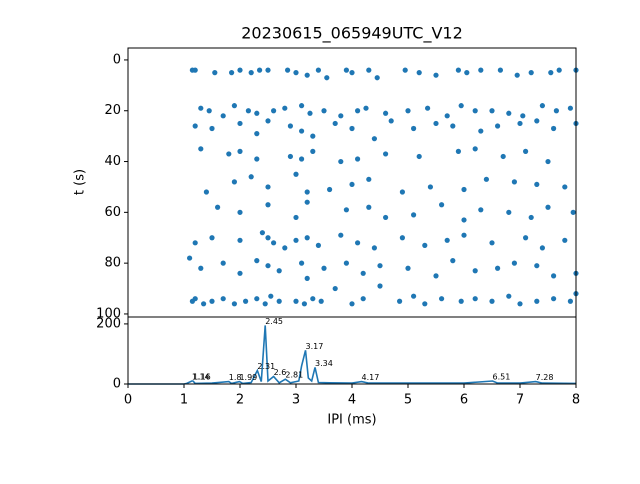 Image resolution: width=640 pixels, height=484 pixels. What do you see at coordinates (351, 420) in the screenshot?
I see `x-axis-label: IPI (ms)` at bounding box center [351, 420].